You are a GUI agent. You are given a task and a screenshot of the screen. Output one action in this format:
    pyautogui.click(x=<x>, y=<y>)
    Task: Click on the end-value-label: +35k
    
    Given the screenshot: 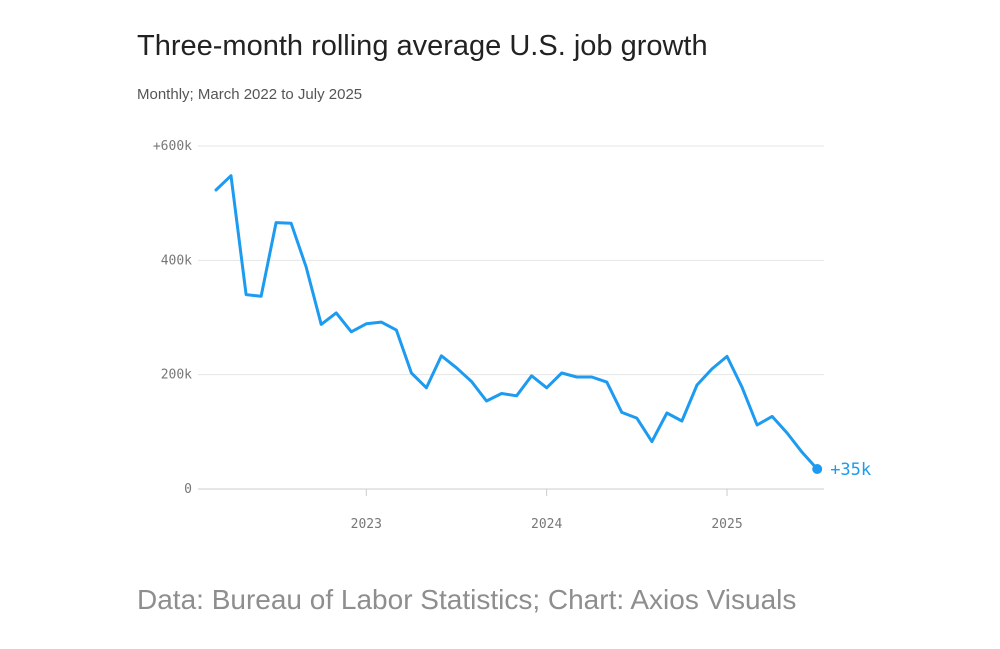 What is the action you would take?
    pyautogui.click(x=850, y=470)
    